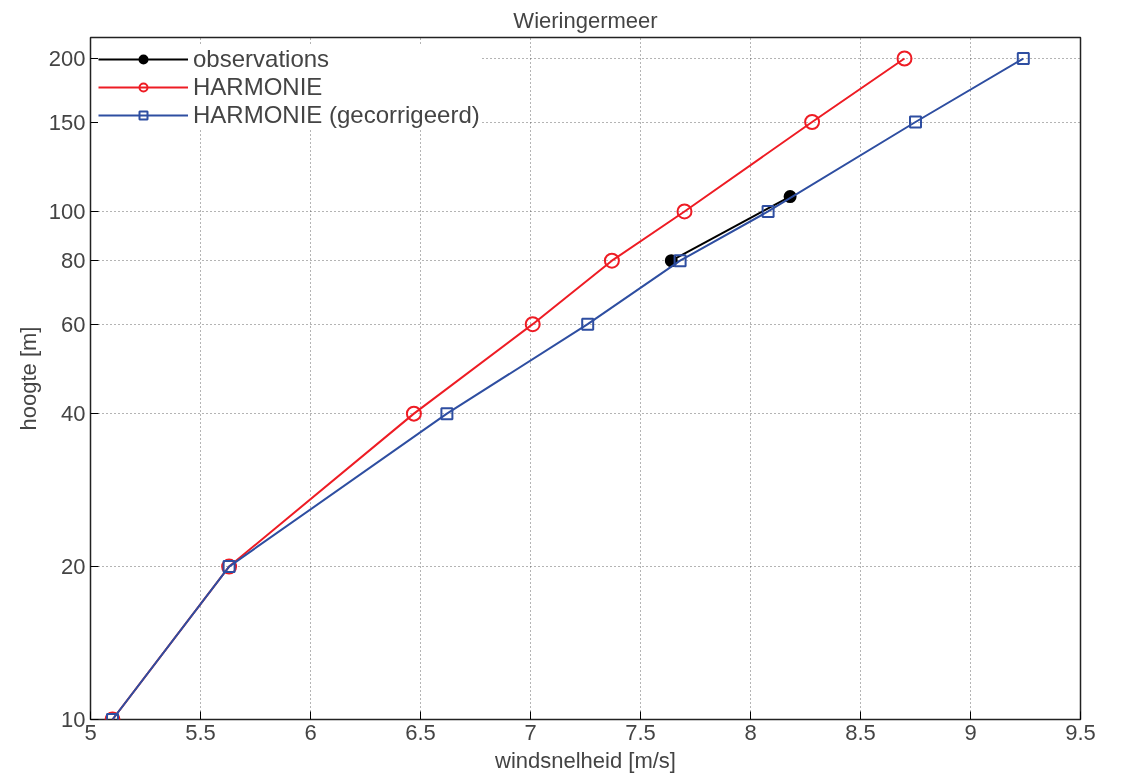 This screenshot has height=780, width=1125. I want to click on x-tick-label: 8, so click(750, 732).